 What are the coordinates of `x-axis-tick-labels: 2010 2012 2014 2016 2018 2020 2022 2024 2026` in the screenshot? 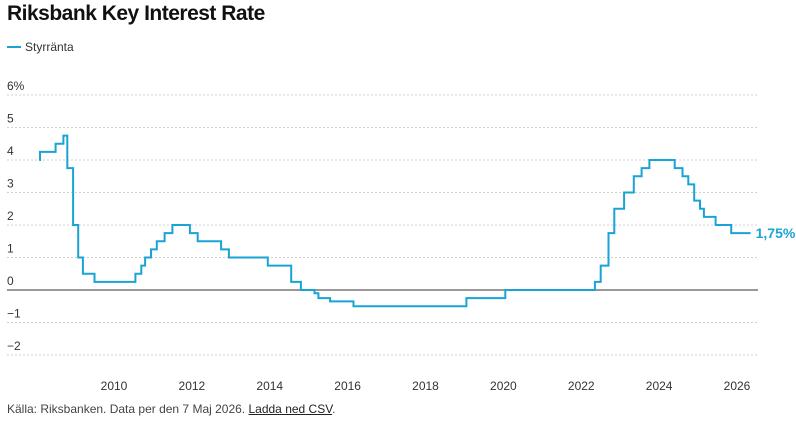 It's located at (426, 386).